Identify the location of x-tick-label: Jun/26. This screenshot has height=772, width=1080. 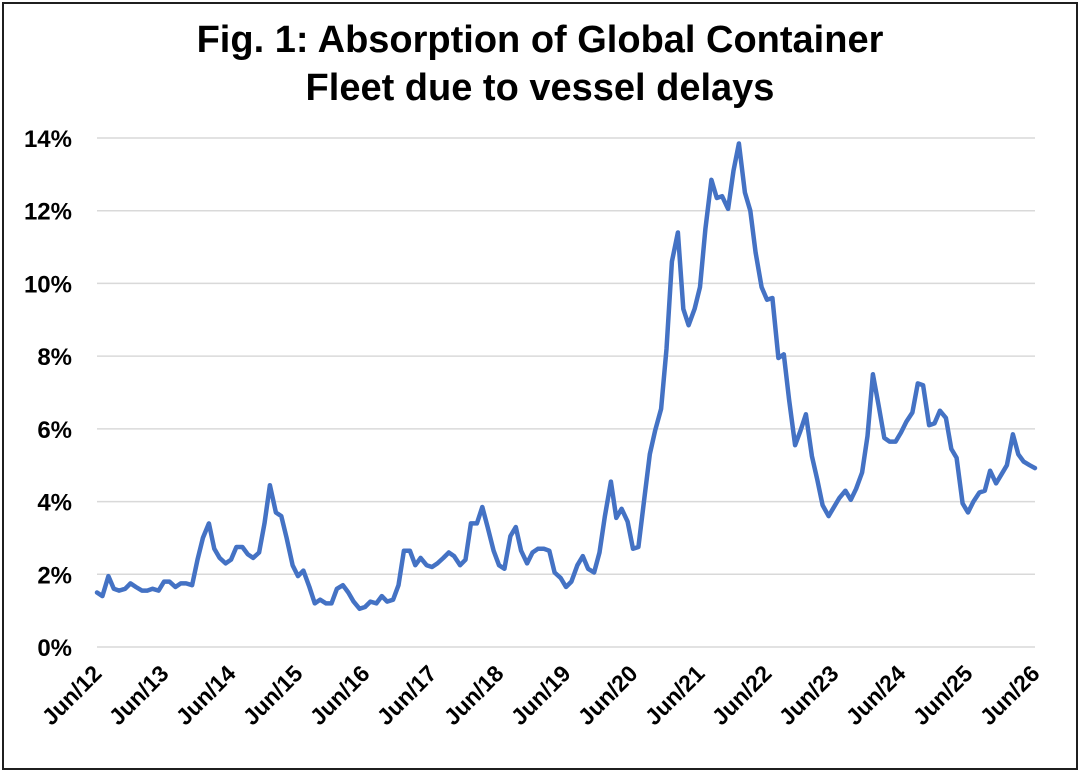
(1010, 695).